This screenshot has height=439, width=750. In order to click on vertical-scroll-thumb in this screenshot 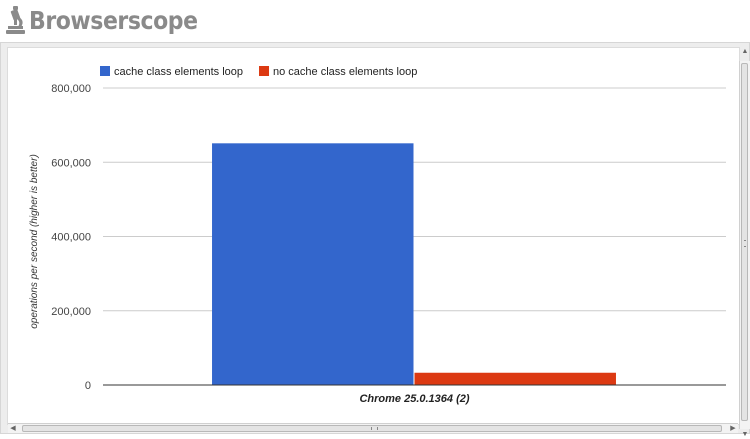, I will do `click(744, 242)`.